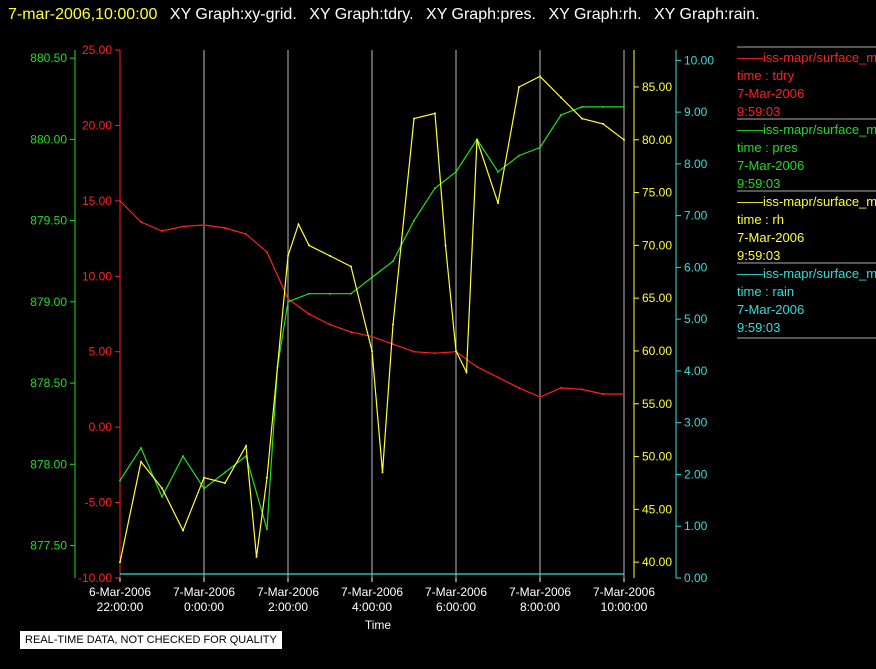 The height and width of the screenshot is (669, 876). Describe the element at coordinates (95, 578) in the screenshot. I see `tdry-tick-label-0: -10.00` at that location.